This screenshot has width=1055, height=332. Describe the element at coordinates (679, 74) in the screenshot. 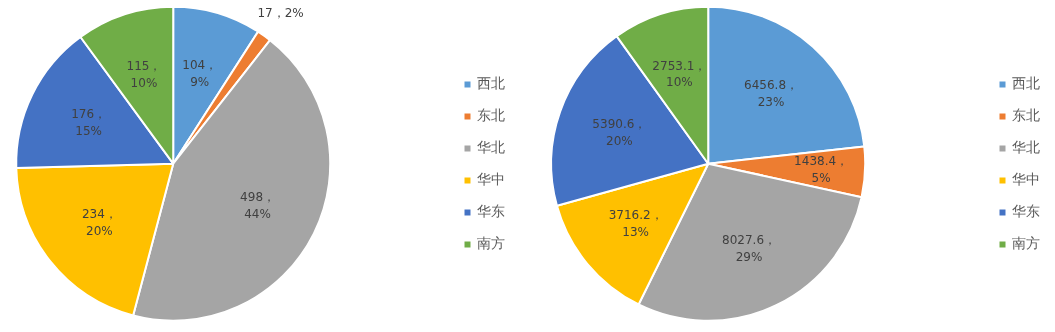

I see `data-label: 2753.1，10%` at that location.